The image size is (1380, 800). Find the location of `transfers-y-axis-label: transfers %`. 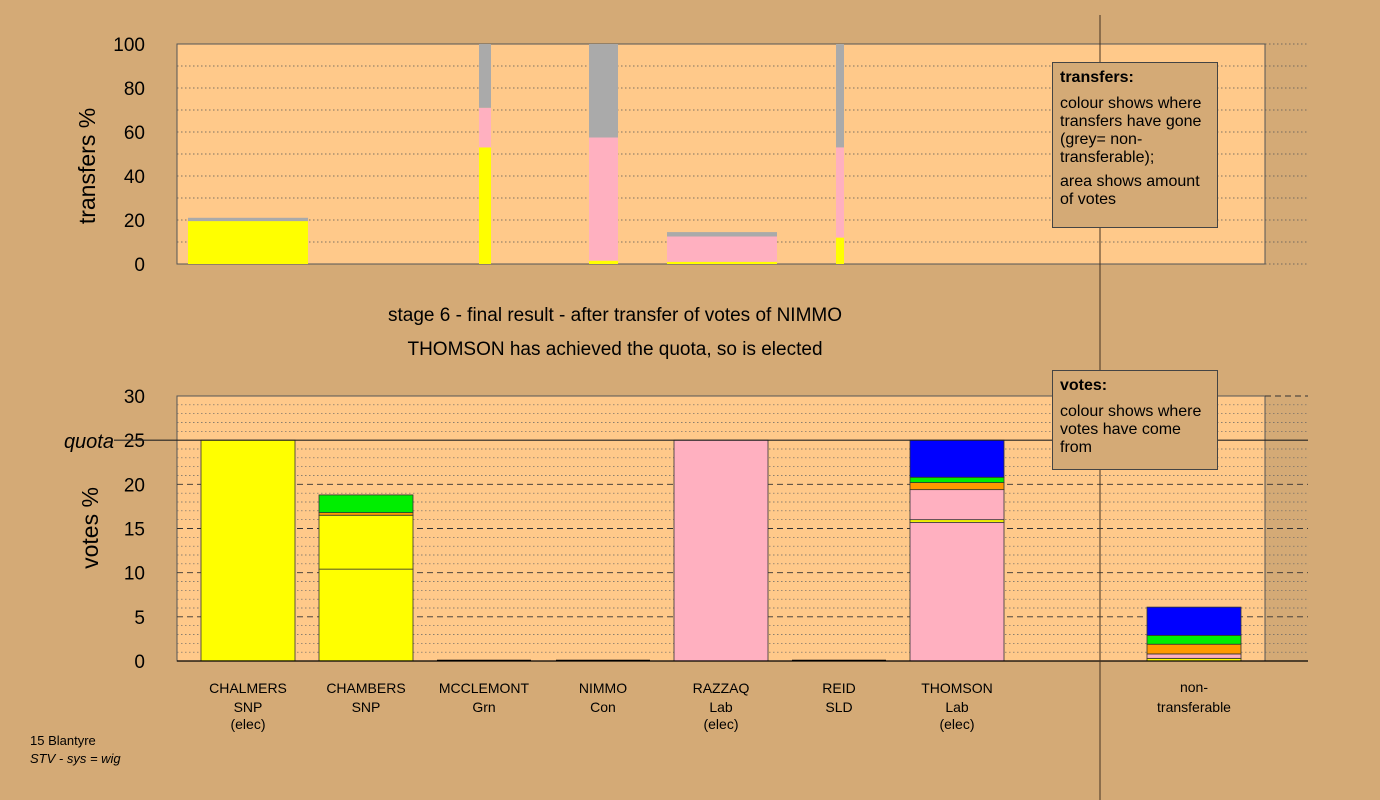

transfers-y-axis-label: transfers % is located at coordinates (87, 166).